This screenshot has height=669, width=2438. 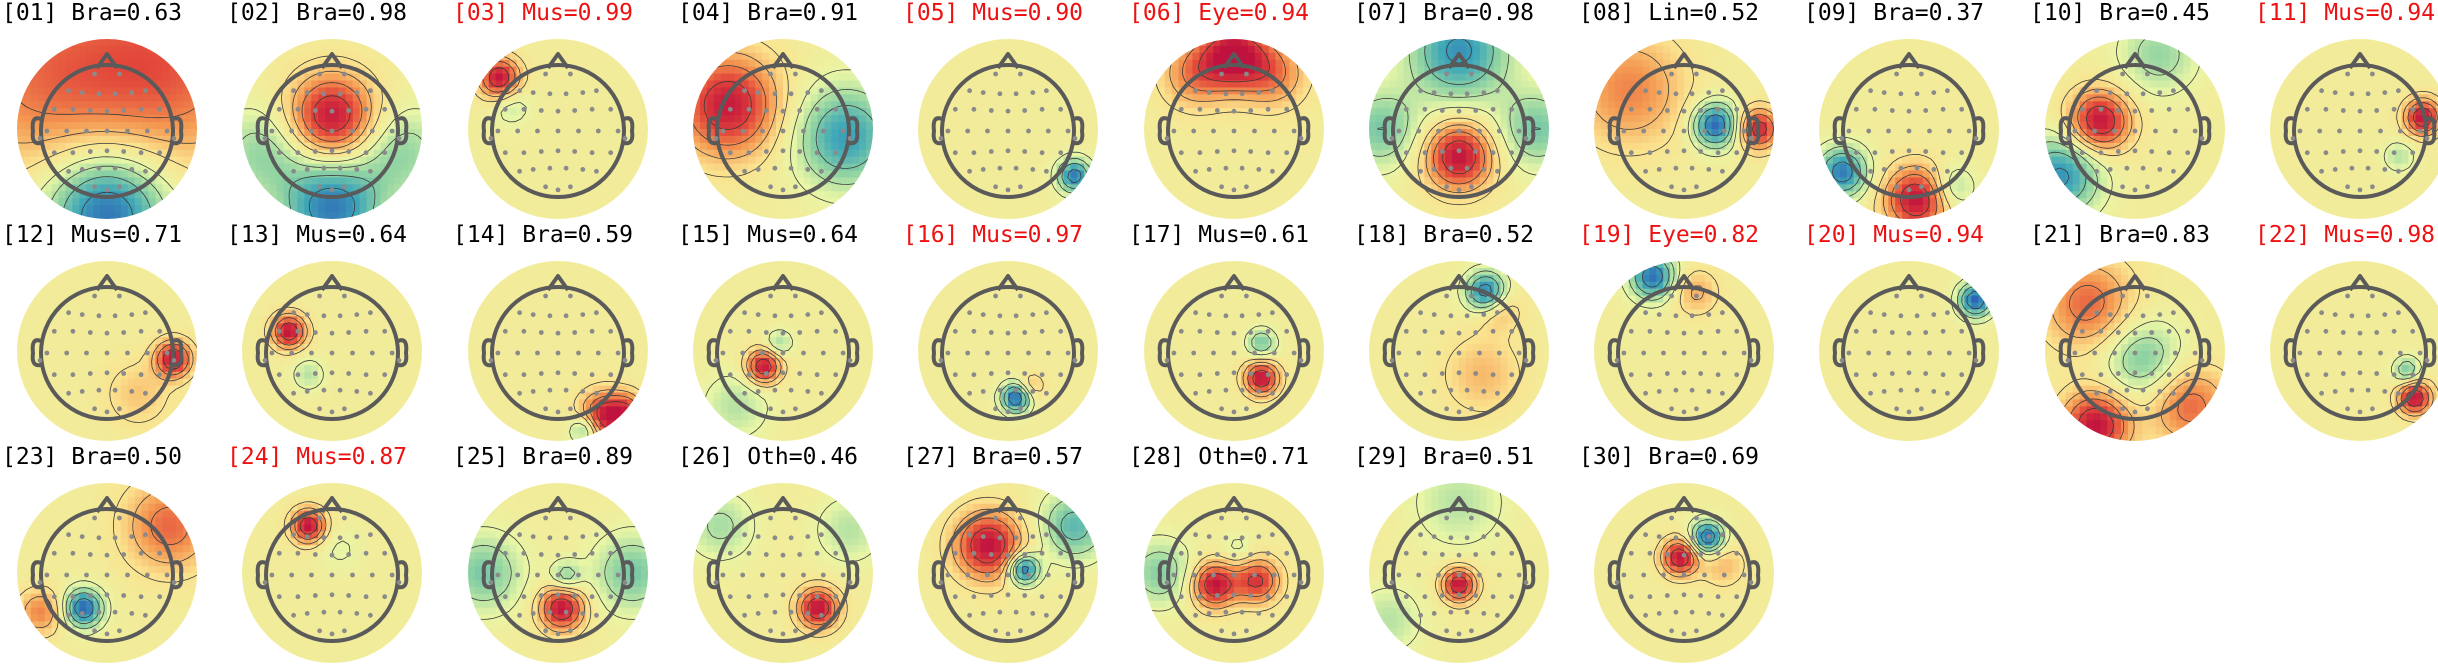 I want to click on component-title: [29] Bra=0.51, so click(x=1444, y=457).